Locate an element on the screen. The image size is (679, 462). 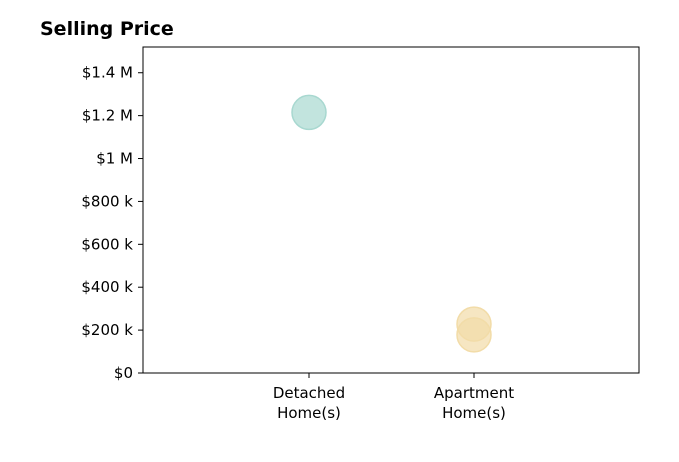
y-tick-label: $400 k is located at coordinates (107, 287).